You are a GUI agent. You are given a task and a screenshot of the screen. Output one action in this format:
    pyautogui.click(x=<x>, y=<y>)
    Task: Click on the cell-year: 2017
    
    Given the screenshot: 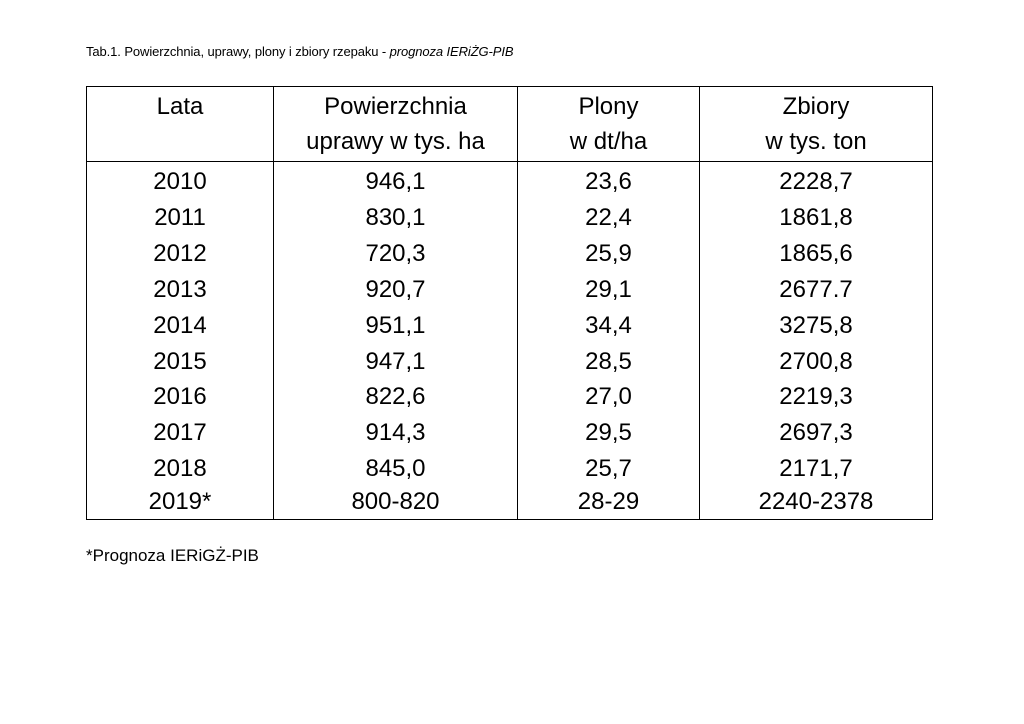 What is the action you would take?
    pyautogui.click(x=180, y=433)
    